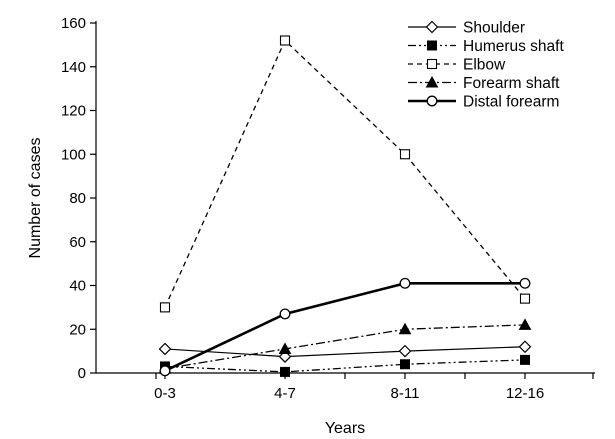 The width and height of the screenshot is (615, 439). I want to click on y-tick-label-140: 140, so click(73, 67).